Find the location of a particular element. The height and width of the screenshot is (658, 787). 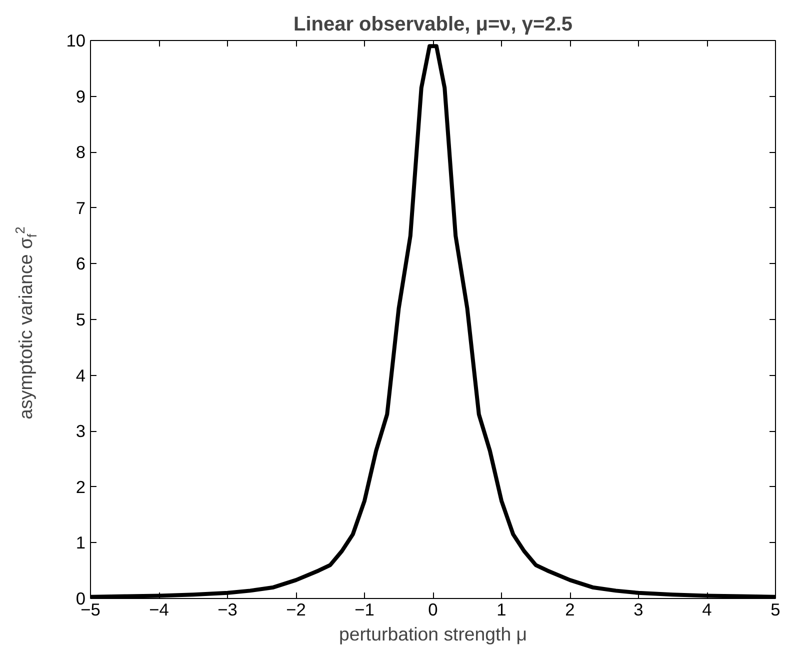

x-tick-label: 4 is located at coordinates (707, 610).